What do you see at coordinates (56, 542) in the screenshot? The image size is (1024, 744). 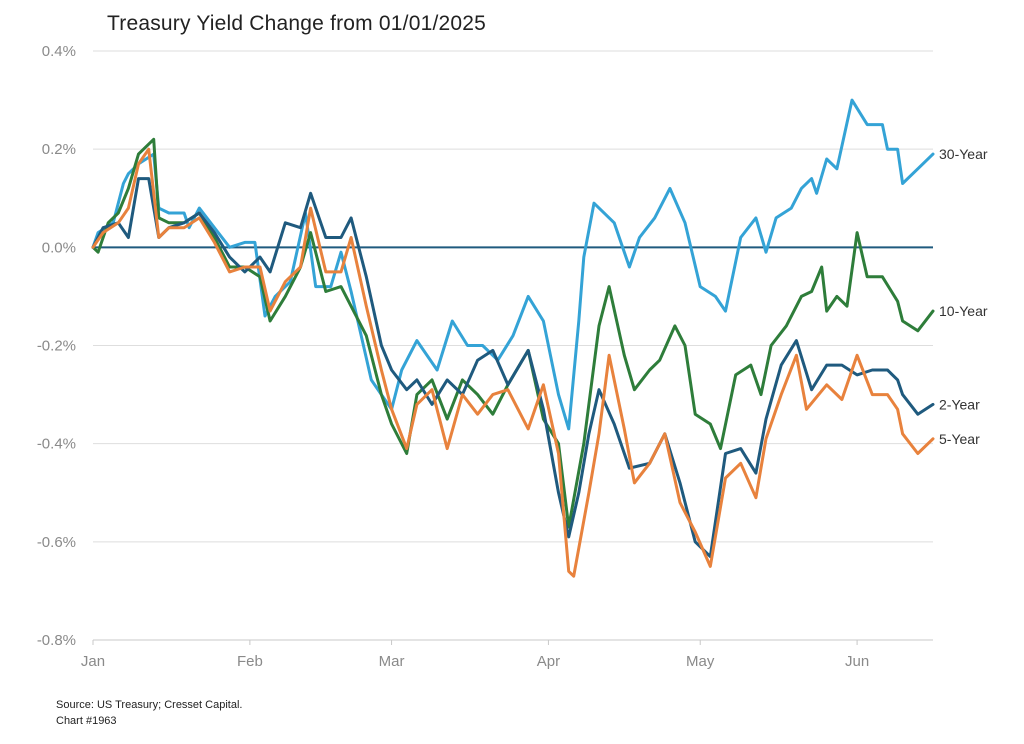 I see `y-tick-label: -0.6%` at bounding box center [56, 542].